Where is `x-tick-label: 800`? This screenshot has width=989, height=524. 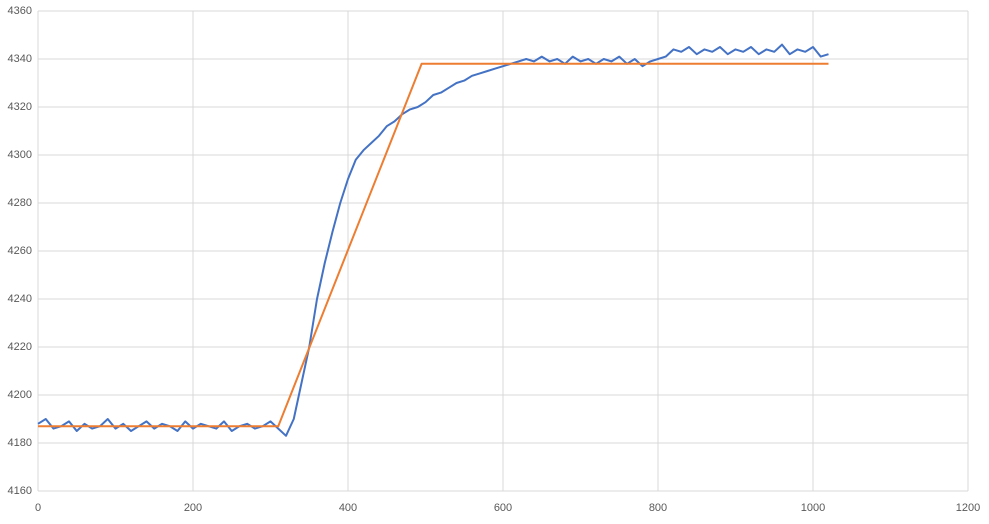
x-tick-label: 800 is located at coordinates (658, 508).